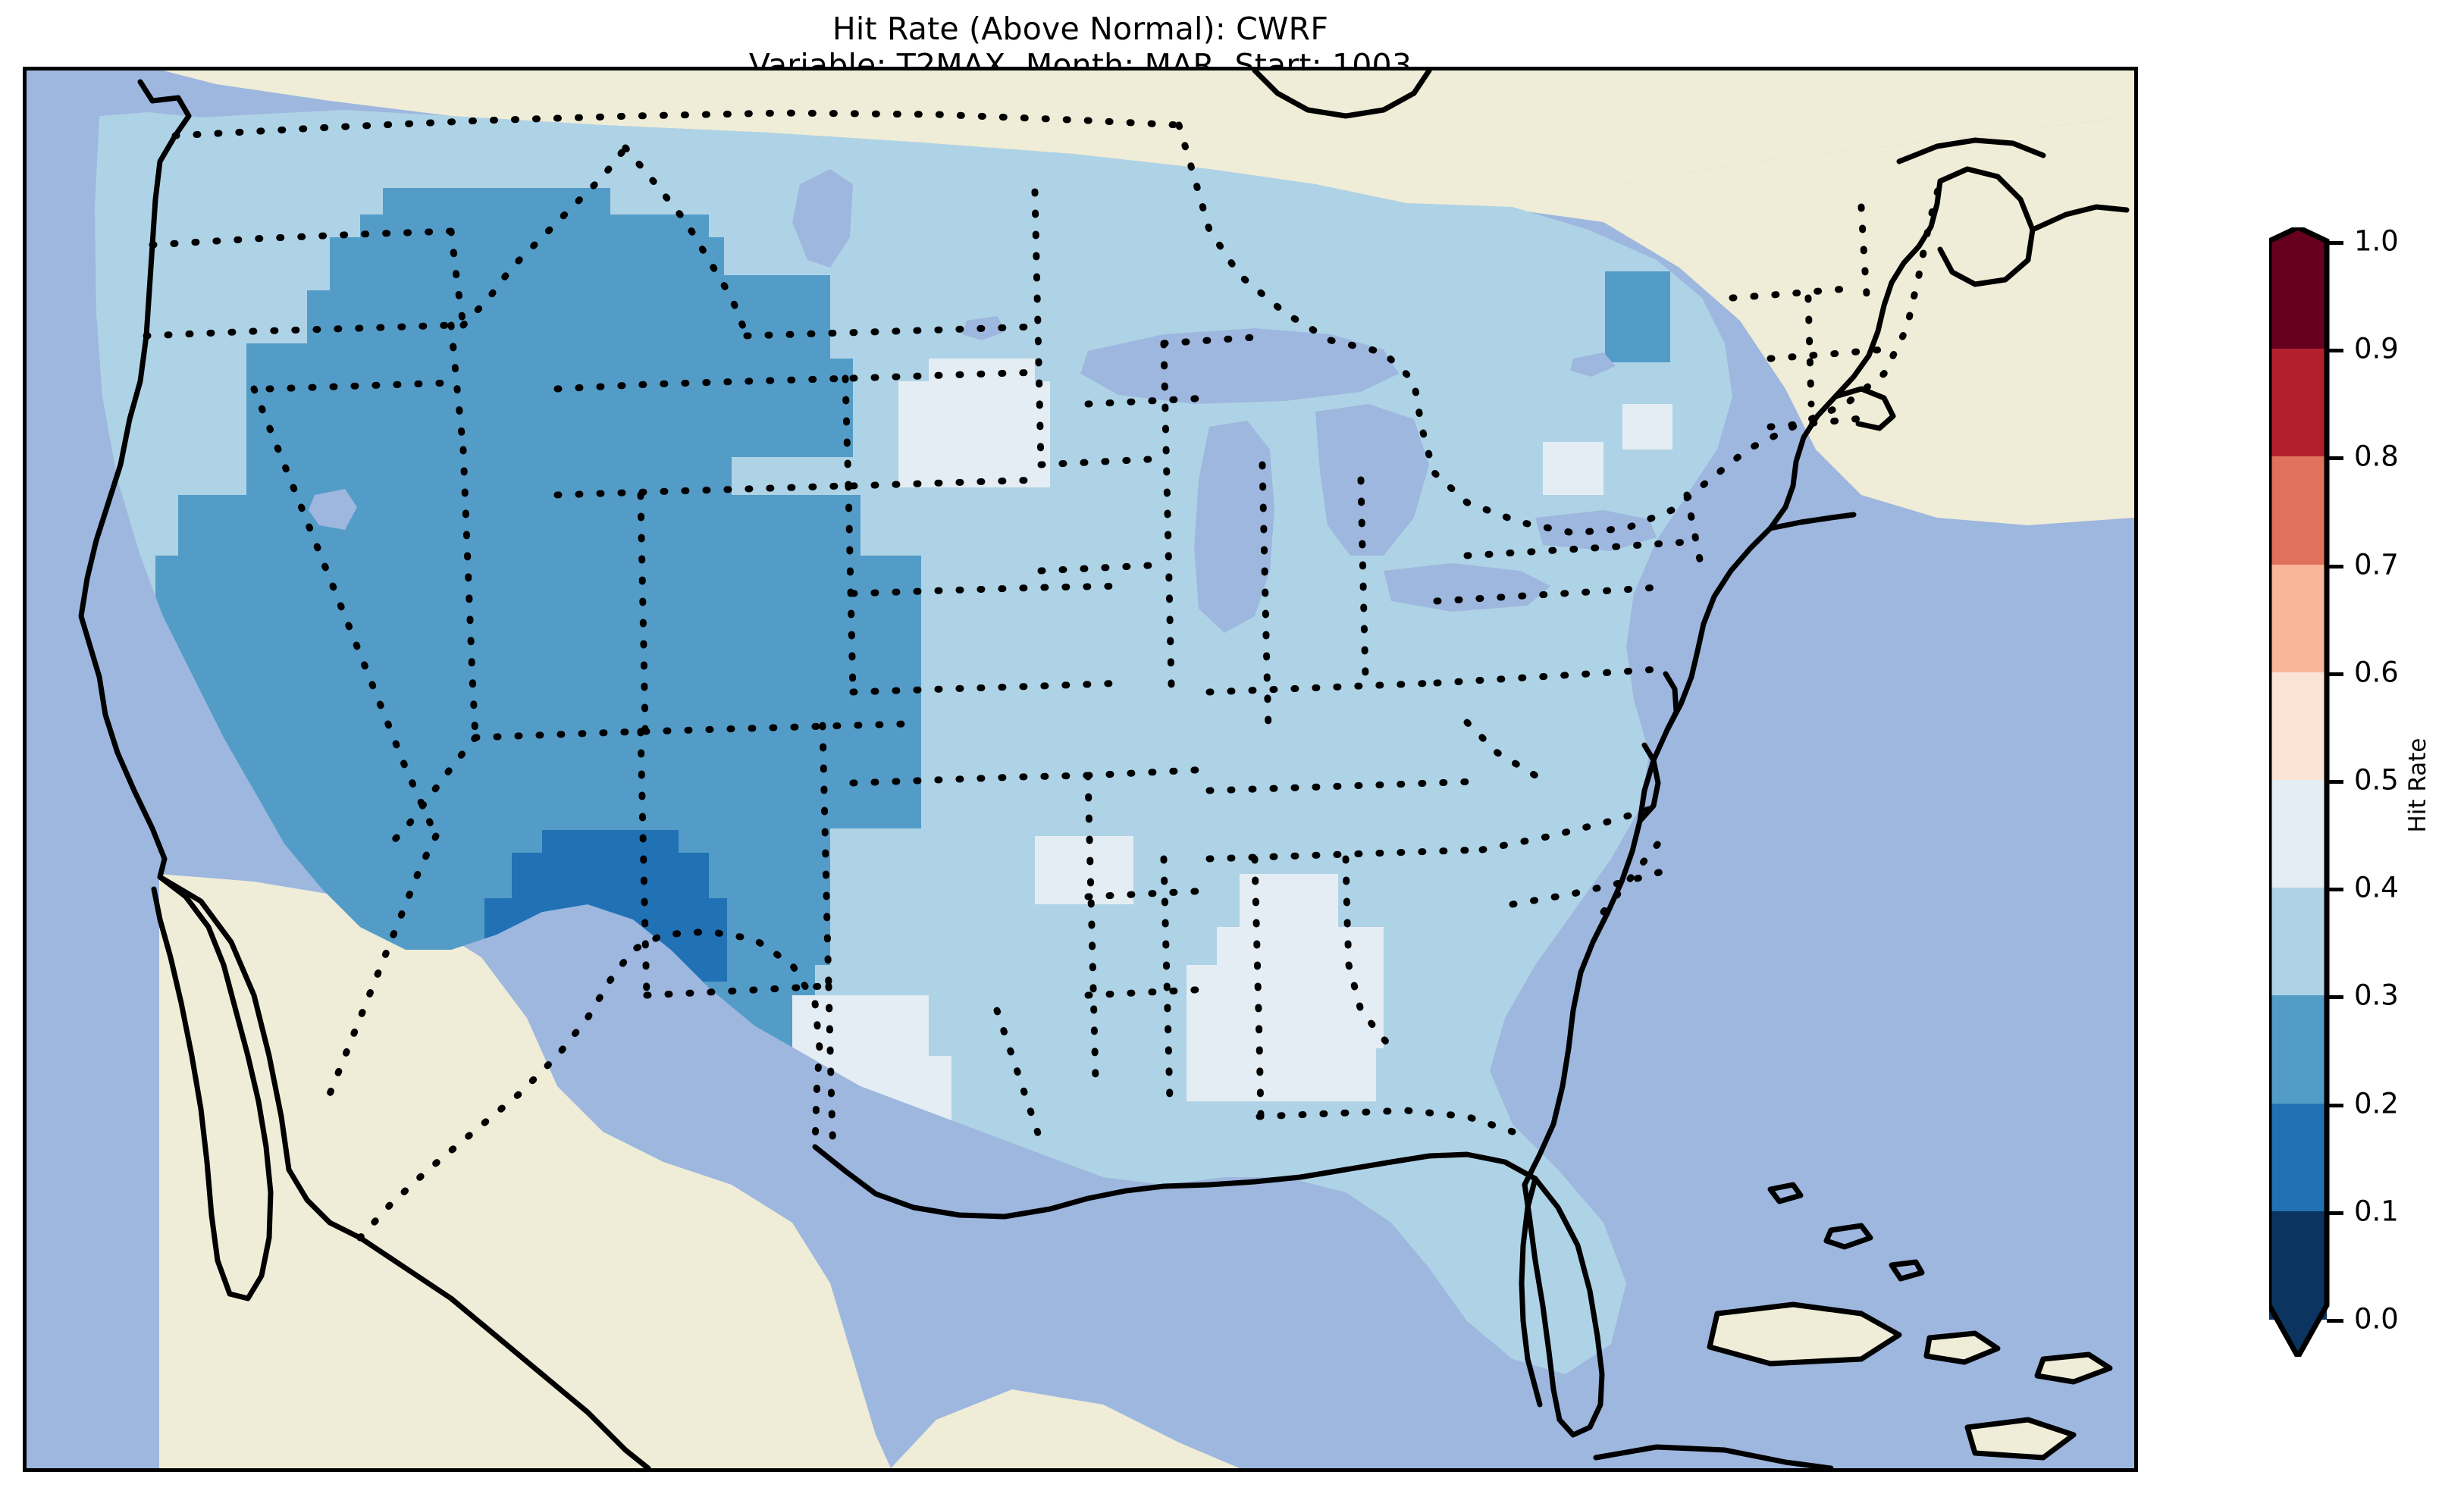 This screenshot has width=2464, height=1494. Describe the element at coordinates (2377, 887) in the screenshot. I see `colorbar-tick-label: 0.4` at that location.